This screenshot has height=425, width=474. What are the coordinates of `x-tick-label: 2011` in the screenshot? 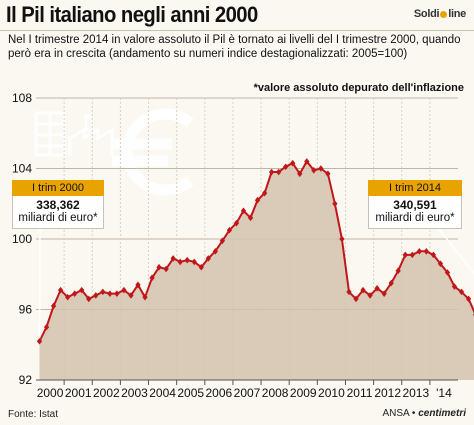 It's located at (360, 393).